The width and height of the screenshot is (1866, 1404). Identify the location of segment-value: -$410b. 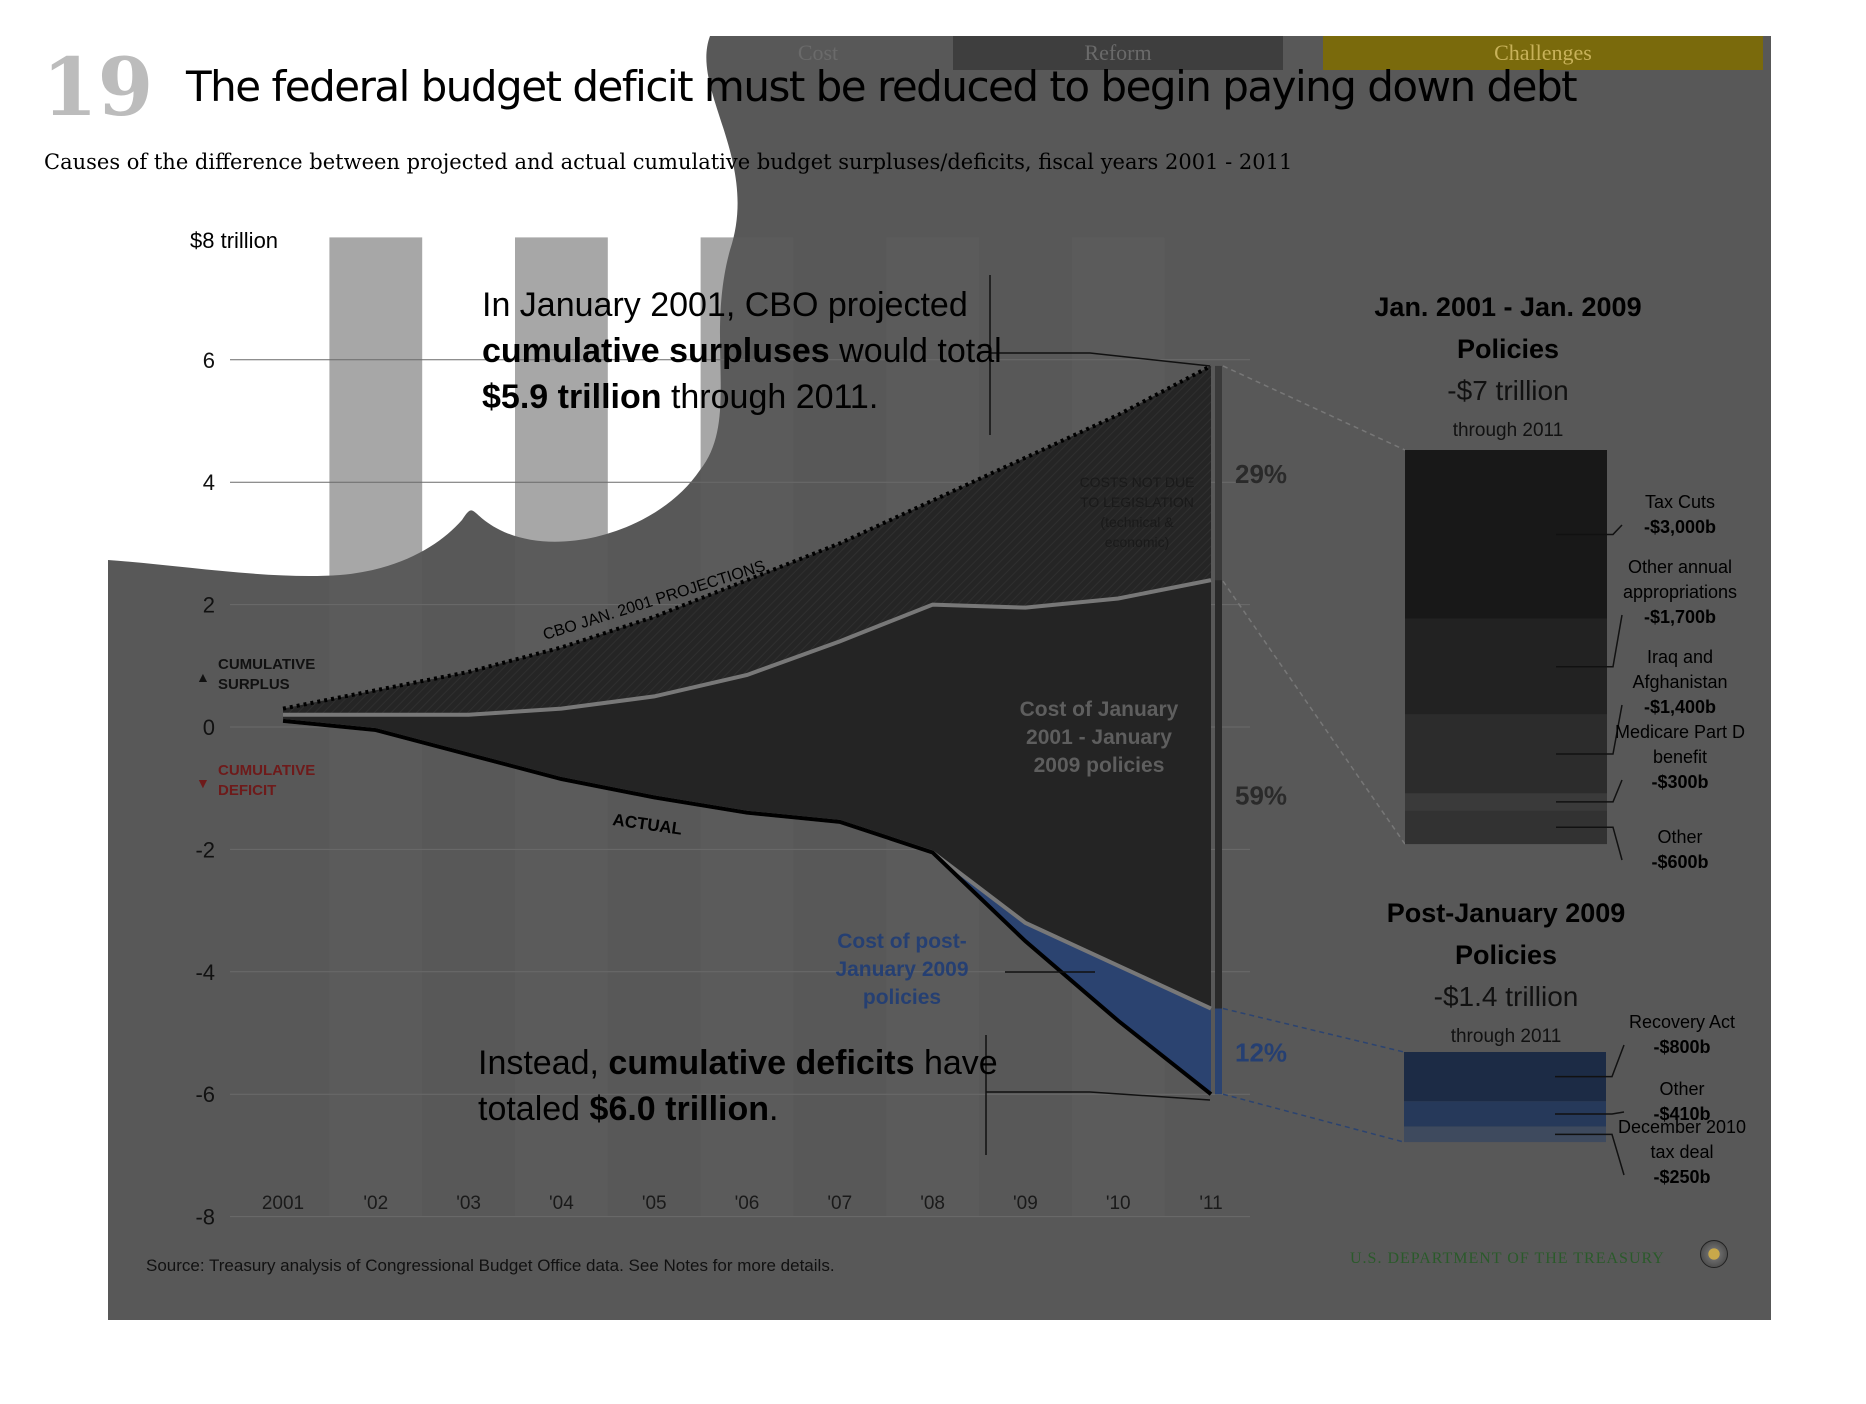
(1681, 1114).